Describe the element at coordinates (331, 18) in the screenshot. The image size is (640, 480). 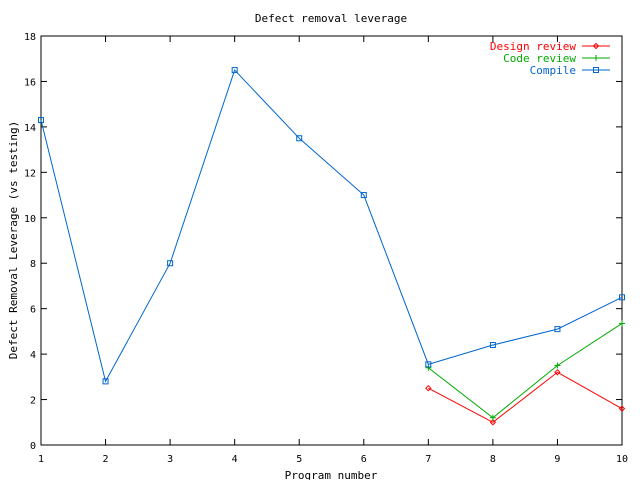
I see `chart-title: Defect removal leverage` at that location.